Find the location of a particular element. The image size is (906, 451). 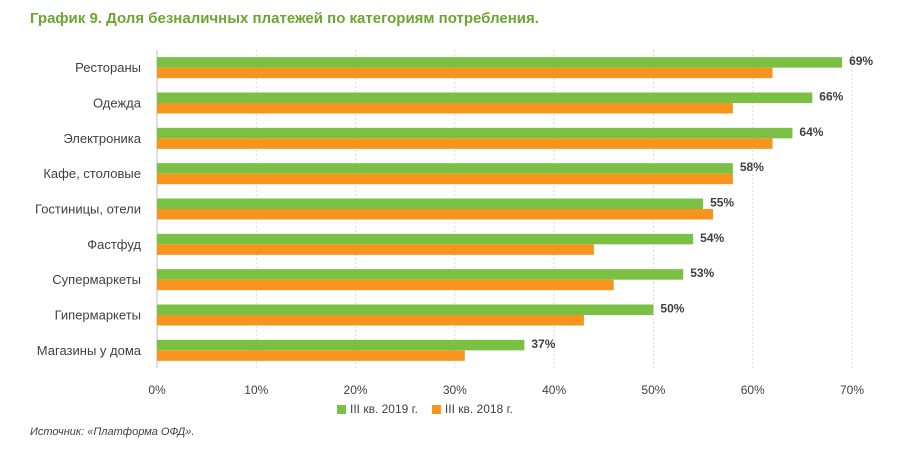

x-axis-ticks: 0% 10% 20% 30% 40% 50% 60% 70% is located at coordinates (506, 390).